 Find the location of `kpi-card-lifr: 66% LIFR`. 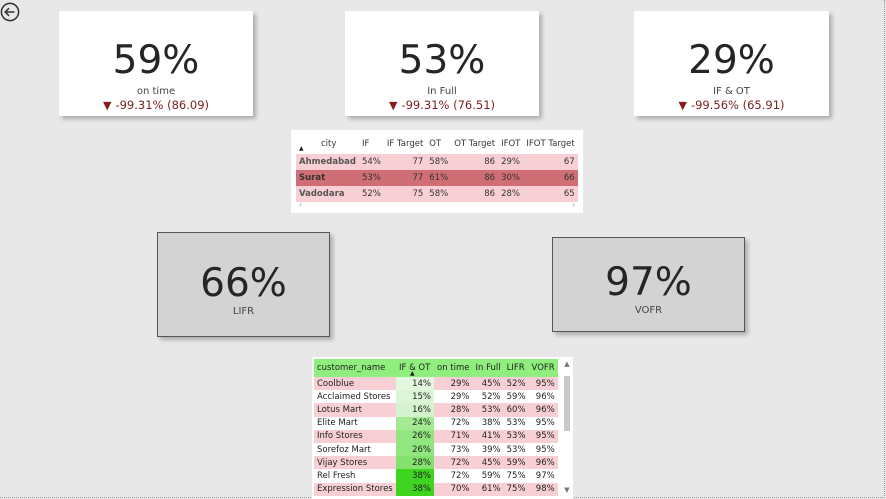

kpi-card-lifr: 66% LIFR is located at coordinates (243, 284).